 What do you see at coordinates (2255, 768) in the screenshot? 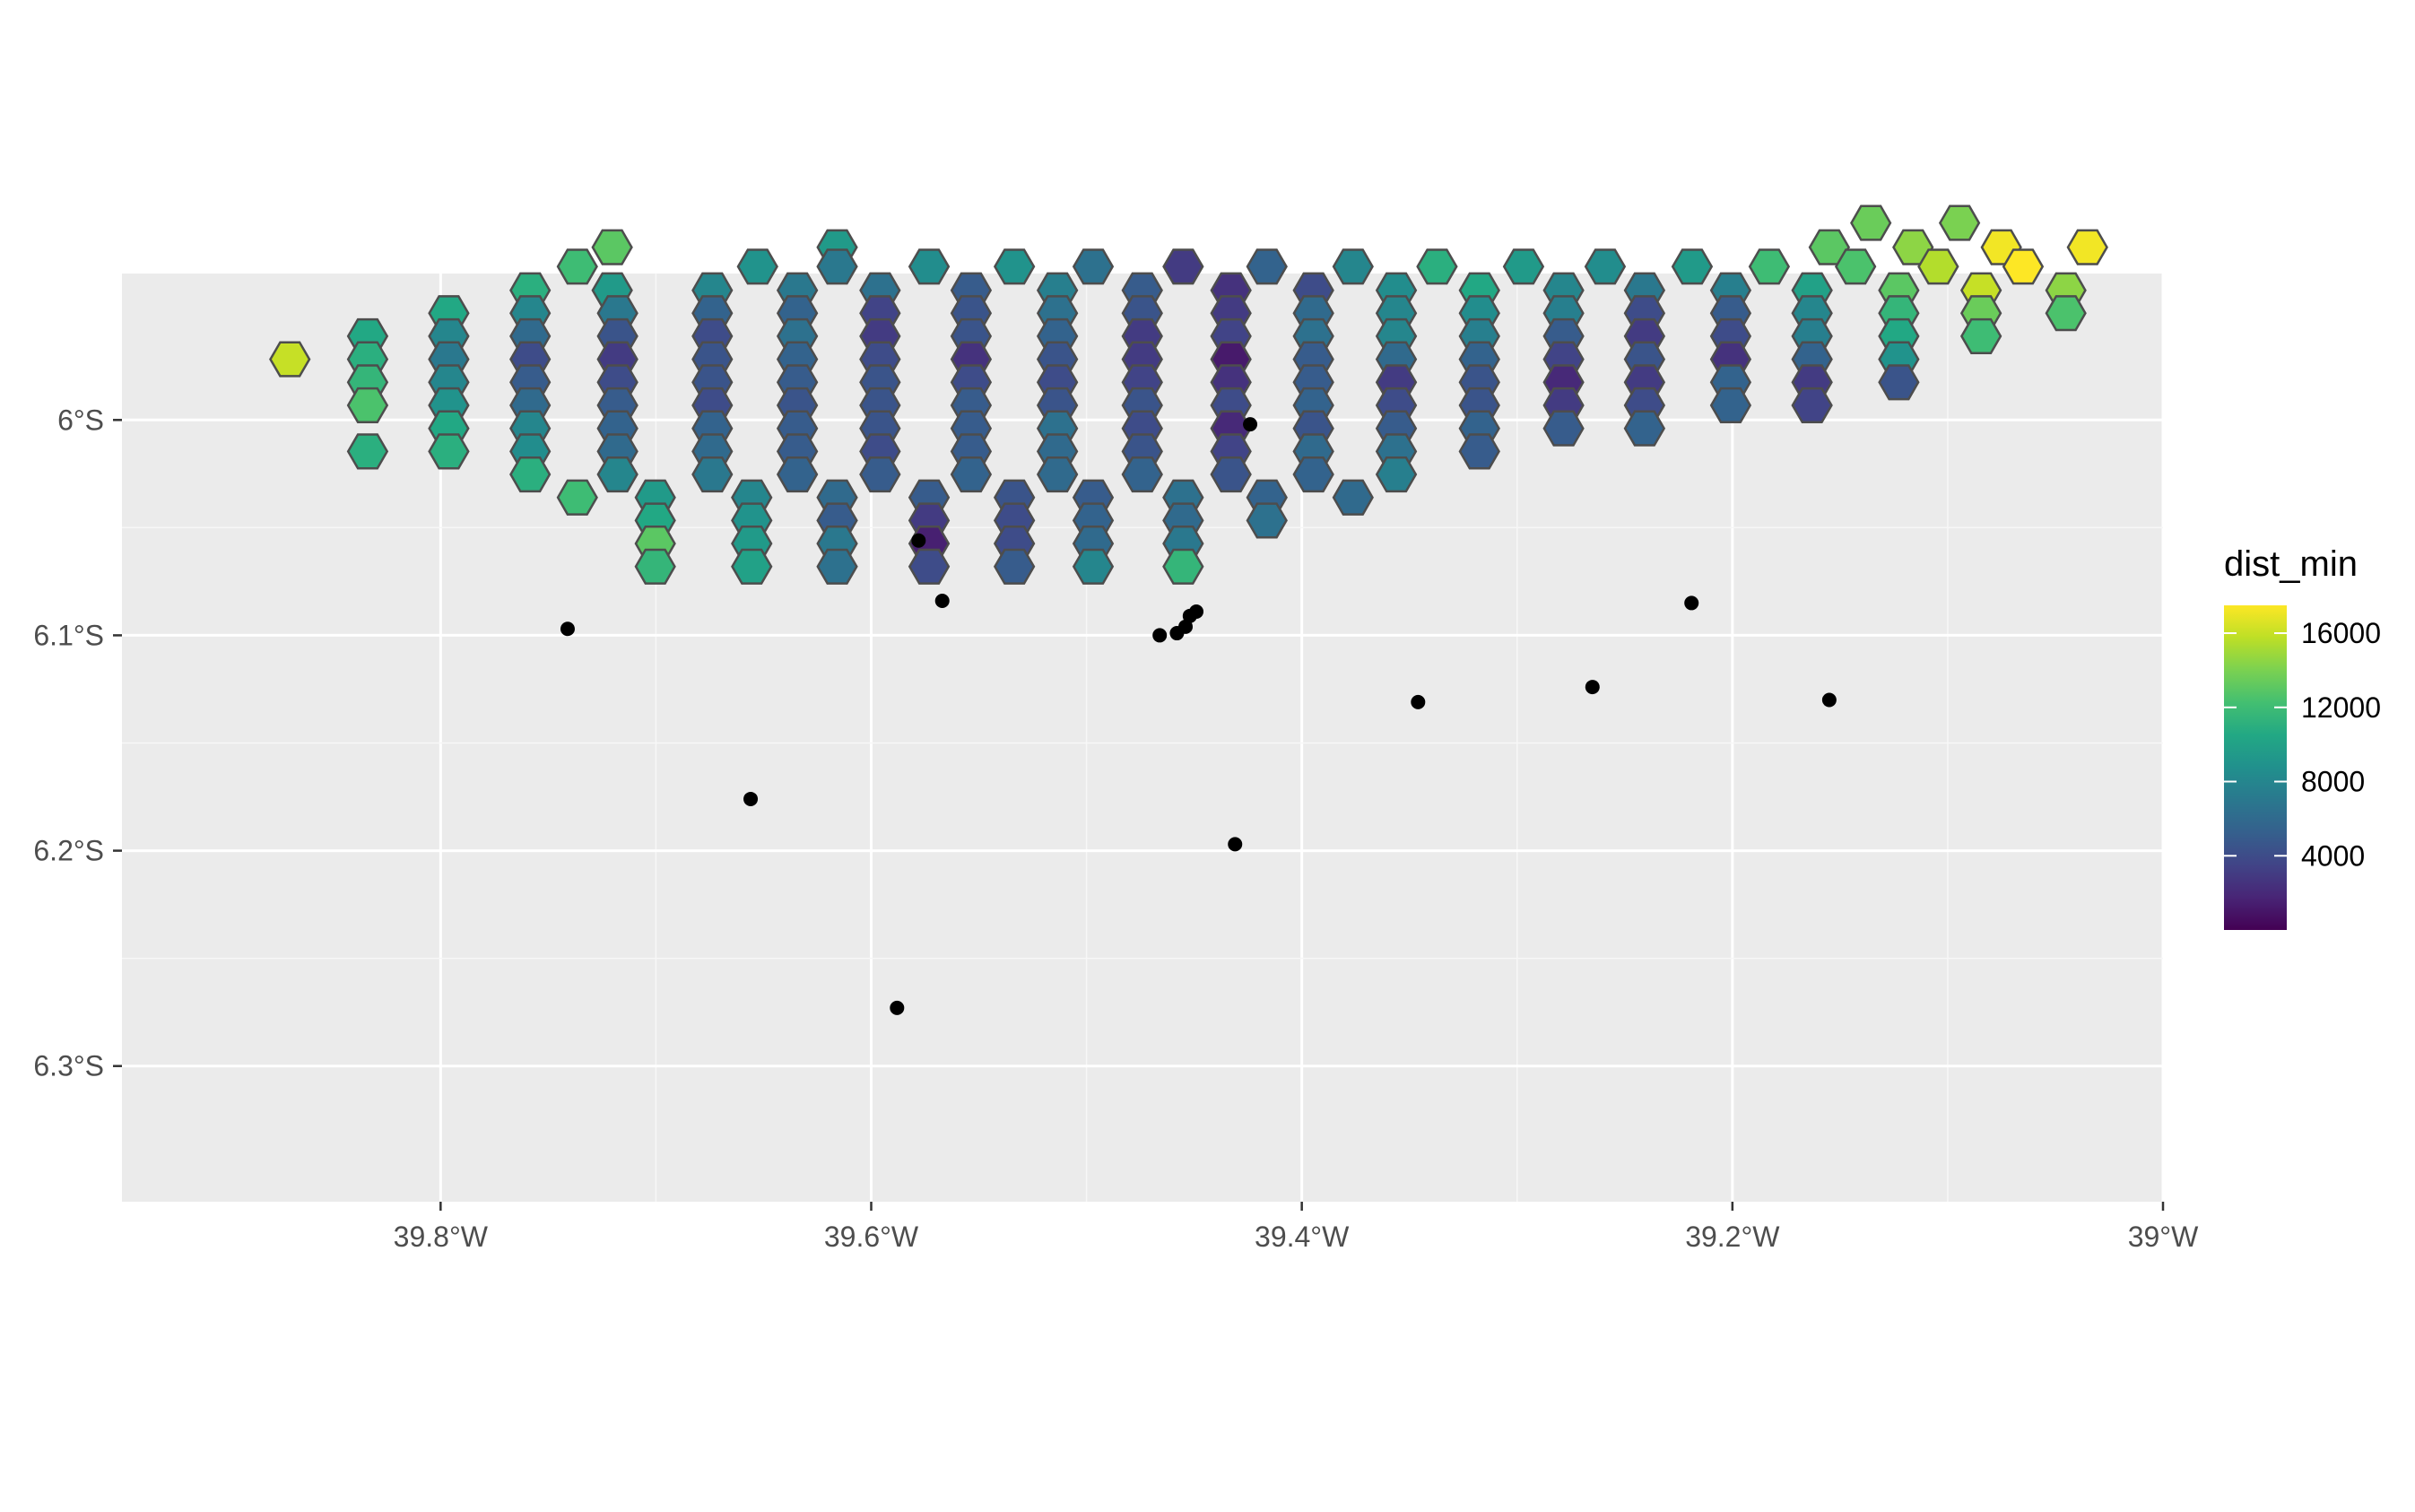
I see `legend-colorbar` at bounding box center [2255, 768].